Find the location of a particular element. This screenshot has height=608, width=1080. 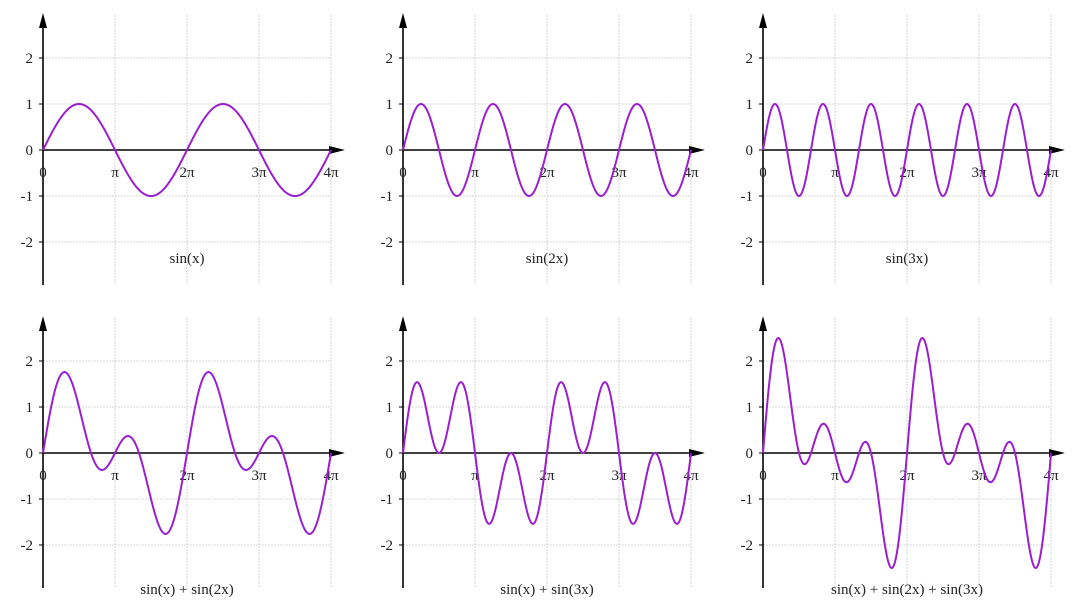

plot-panel: 2 1 0 -1 -2 0 π 2π 3π 4π sin(2x) is located at coordinates (543, 149).